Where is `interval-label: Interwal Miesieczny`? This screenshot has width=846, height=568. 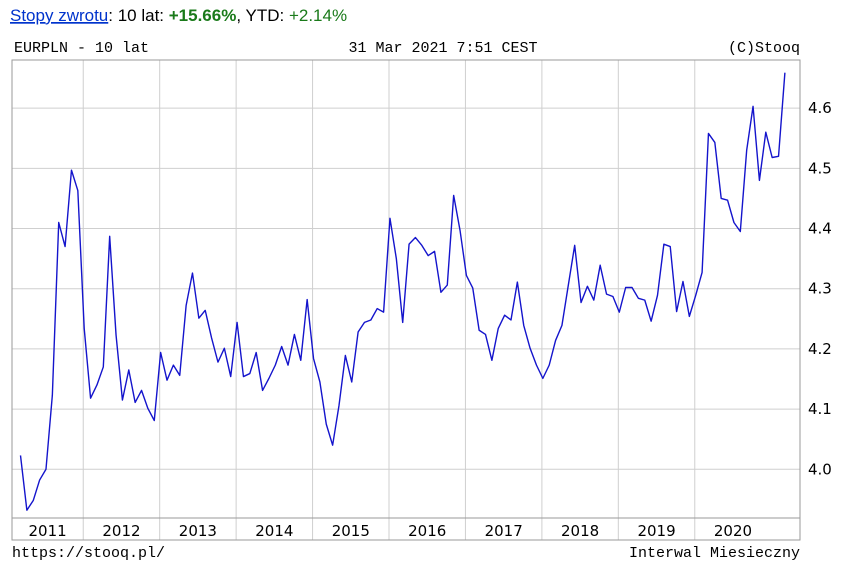 interval-label: Interwal Miesieczny is located at coordinates (714, 553).